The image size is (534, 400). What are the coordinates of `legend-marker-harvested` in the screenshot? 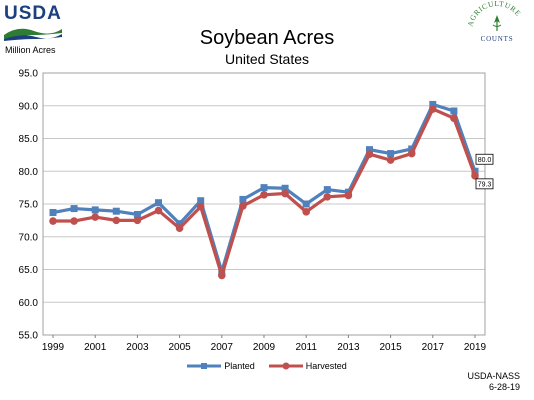 It's located at (285, 366).